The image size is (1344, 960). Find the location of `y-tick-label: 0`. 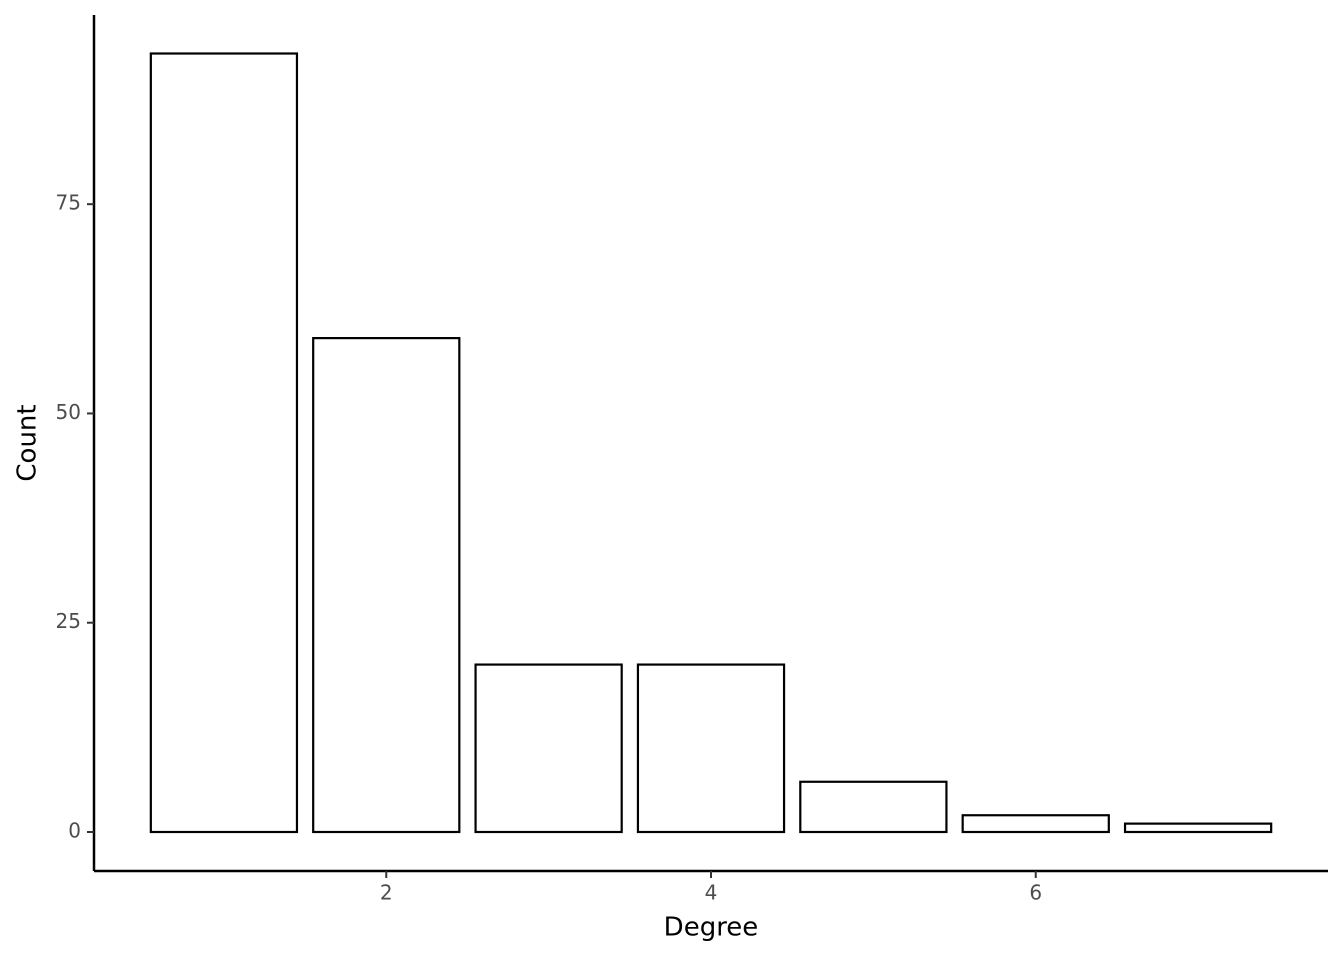

y-tick-label: 0 is located at coordinates (74, 830).